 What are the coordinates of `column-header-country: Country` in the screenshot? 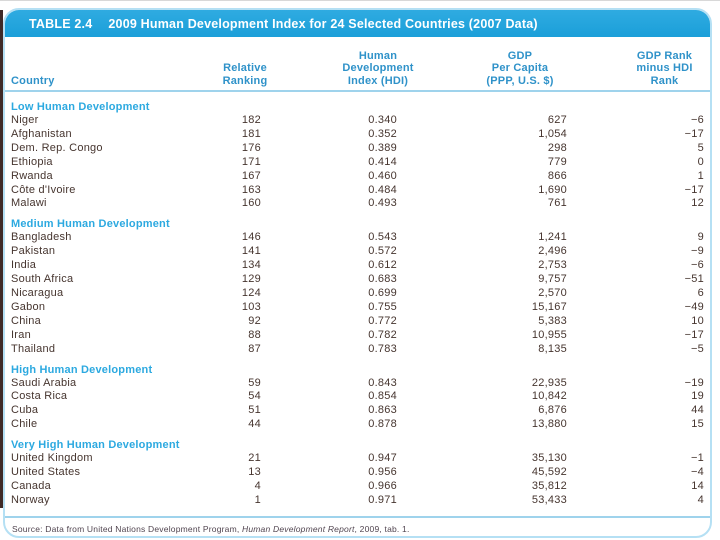 It's located at (33, 80).